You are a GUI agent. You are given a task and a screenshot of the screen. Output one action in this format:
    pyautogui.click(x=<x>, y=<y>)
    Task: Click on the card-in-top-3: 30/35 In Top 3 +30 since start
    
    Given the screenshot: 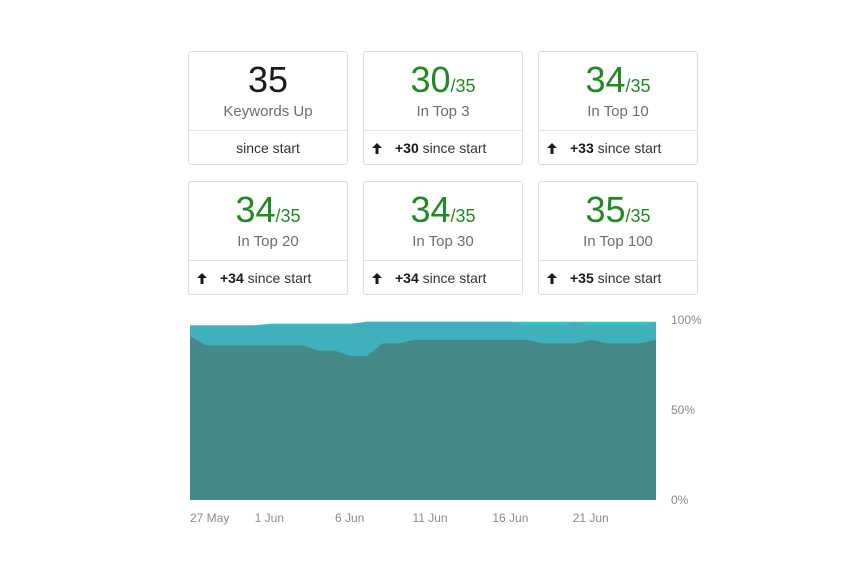 What is the action you would take?
    pyautogui.click(x=443, y=108)
    